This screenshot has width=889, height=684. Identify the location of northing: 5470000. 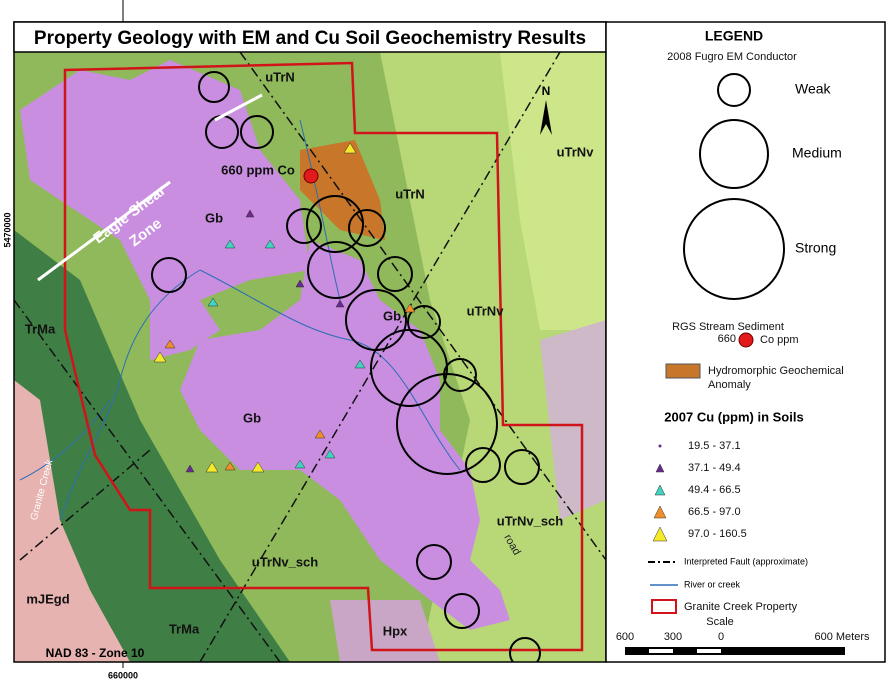
(7, 229).